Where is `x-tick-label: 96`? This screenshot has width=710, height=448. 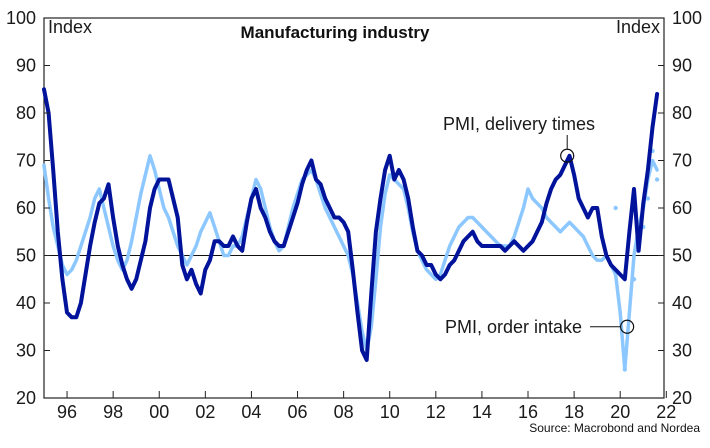
x-tick-label: 96 is located at coordinates (67, 412).